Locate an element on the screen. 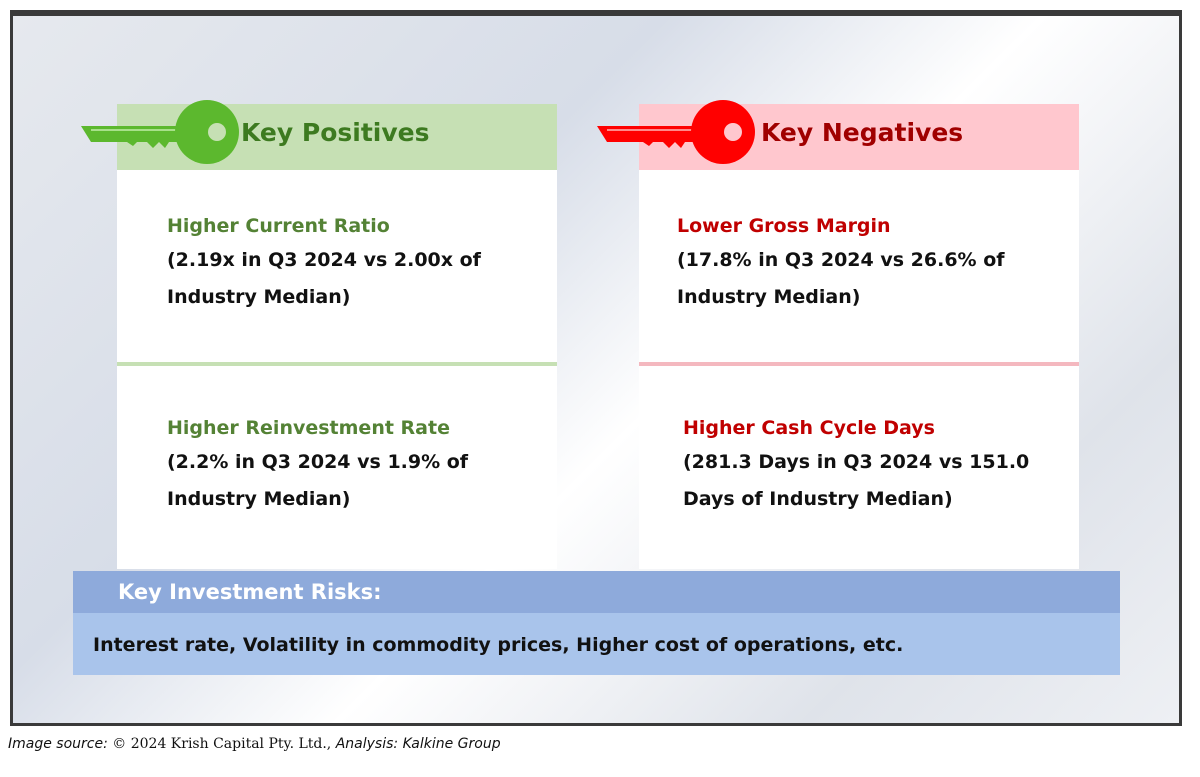 The width and height of the screenshot is (1200, 777). investment-risks-header: Key Investment Risks: is located at coordinates (596, 592).